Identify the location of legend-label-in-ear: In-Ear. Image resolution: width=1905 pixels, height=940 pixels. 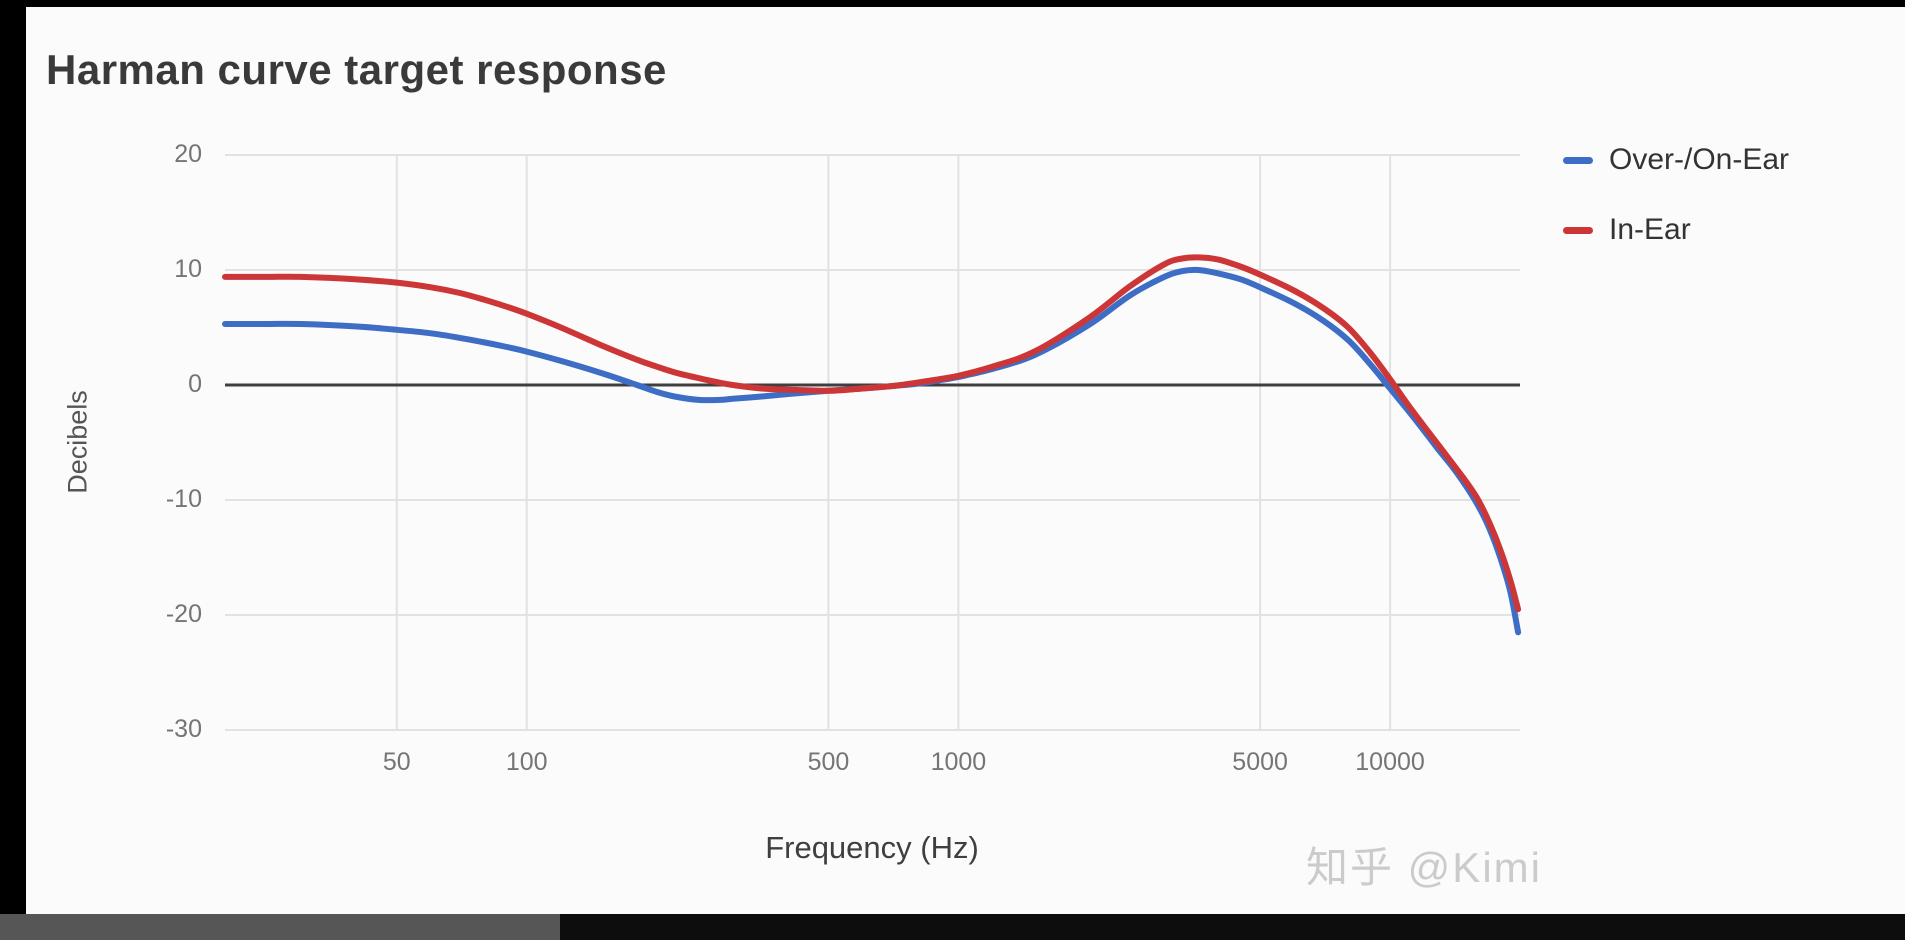
(1650, 229).